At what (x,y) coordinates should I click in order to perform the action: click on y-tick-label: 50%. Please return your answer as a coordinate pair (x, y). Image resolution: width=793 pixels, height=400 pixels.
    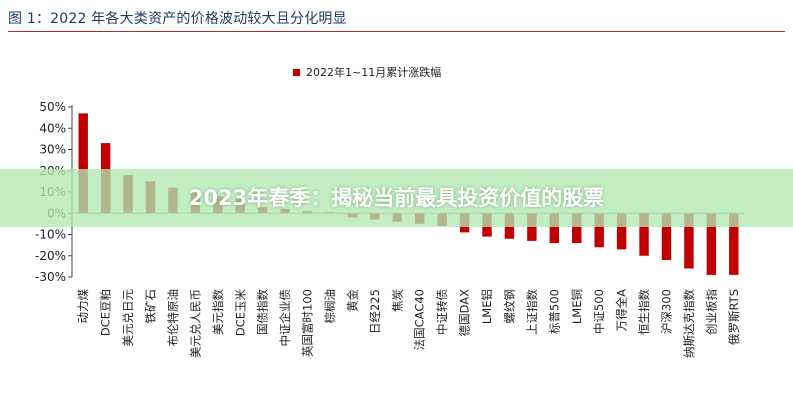
    Looking at the image, I should click on (52, 107).